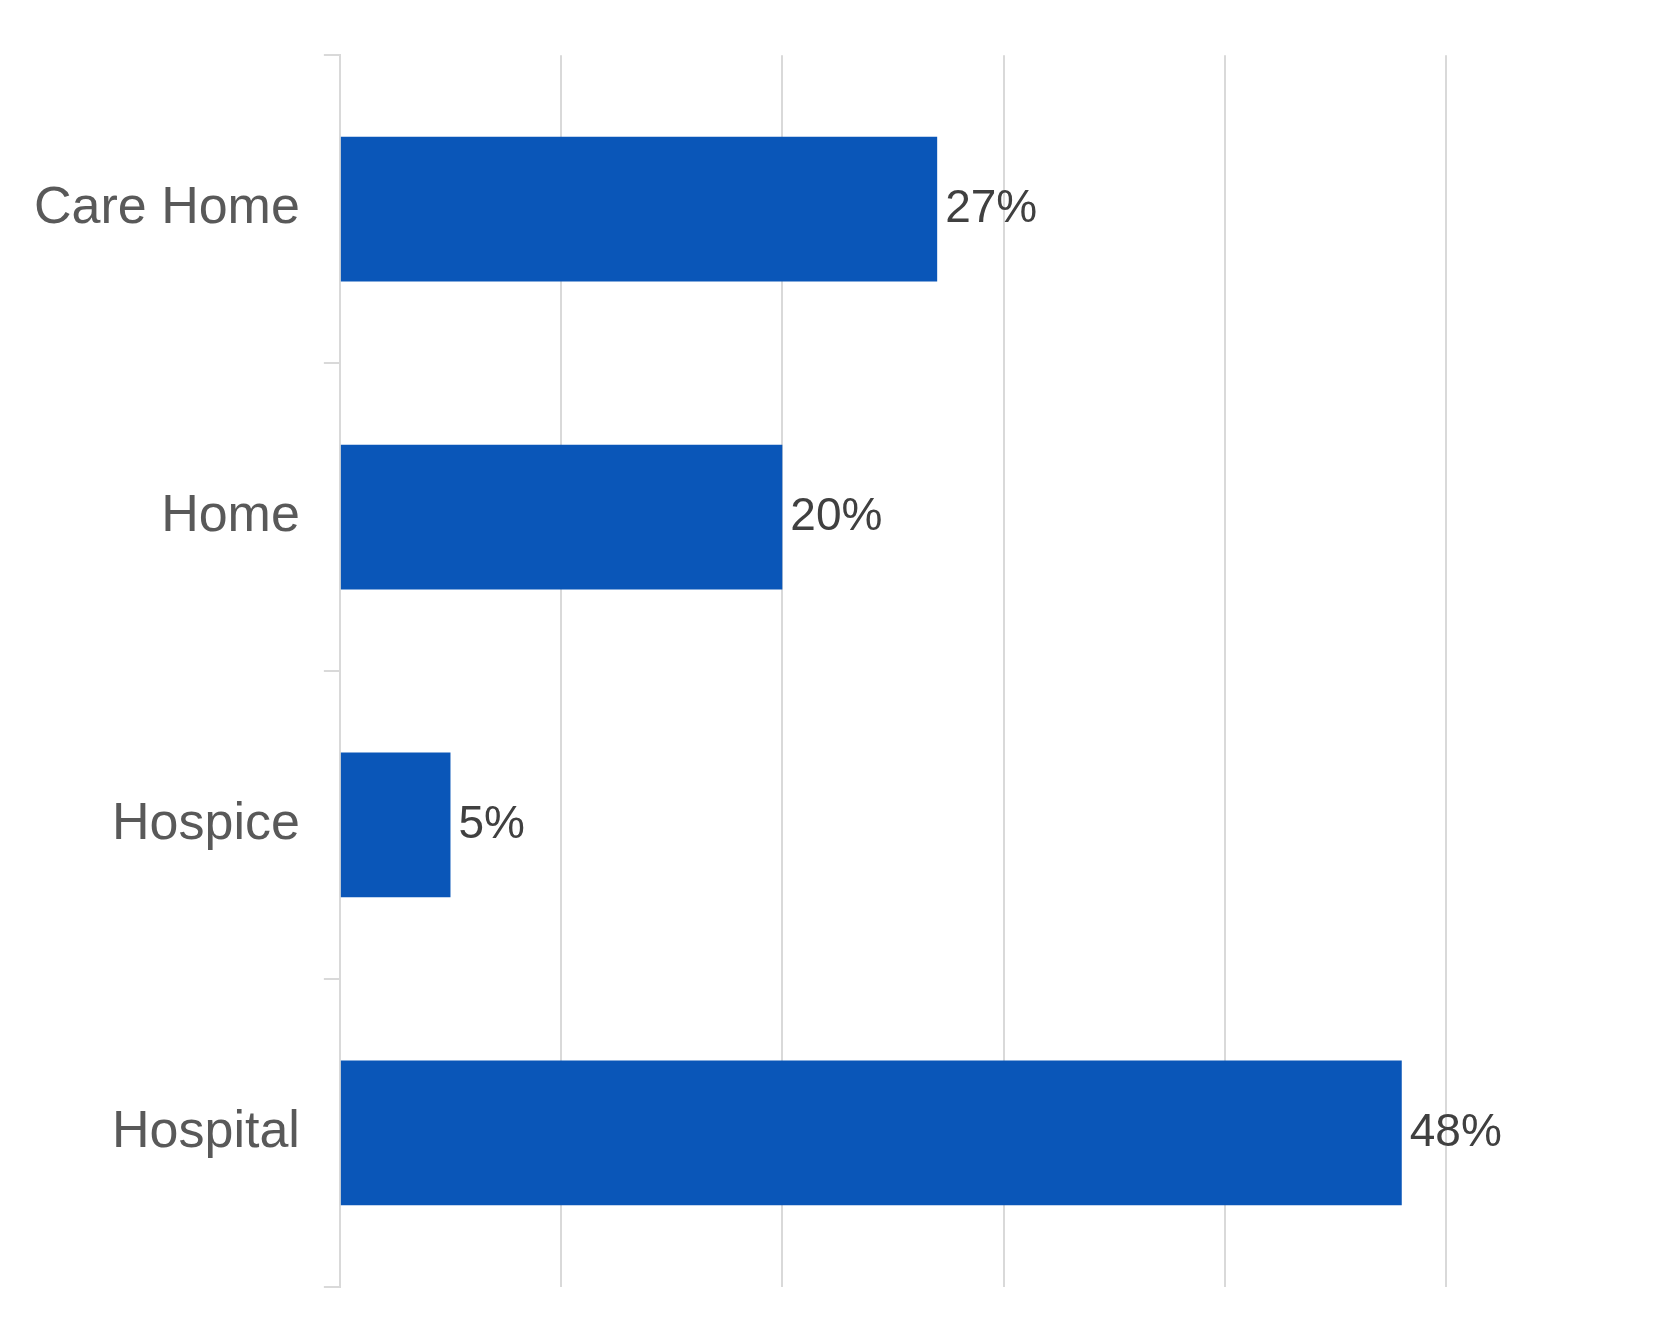 The height and width of the screenshot is (1342, 1676). I want to click on y-tick-label: Home, so click(230, 513).